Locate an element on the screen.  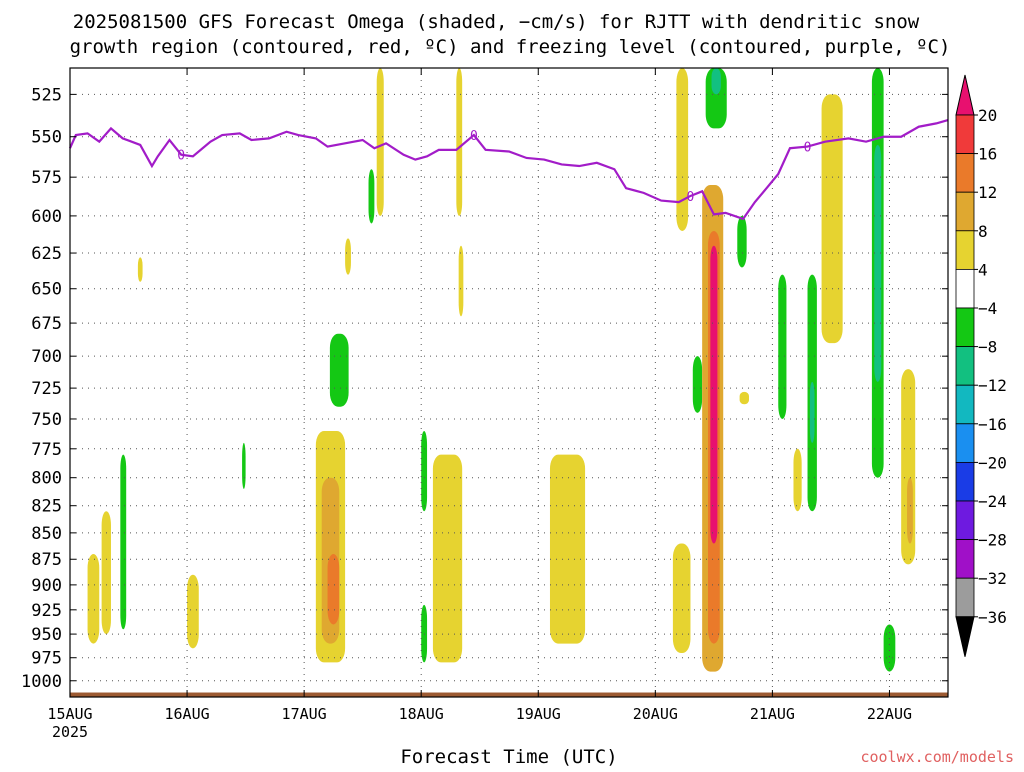
y-tick-label: 825 is located at coordinates (46, 507).